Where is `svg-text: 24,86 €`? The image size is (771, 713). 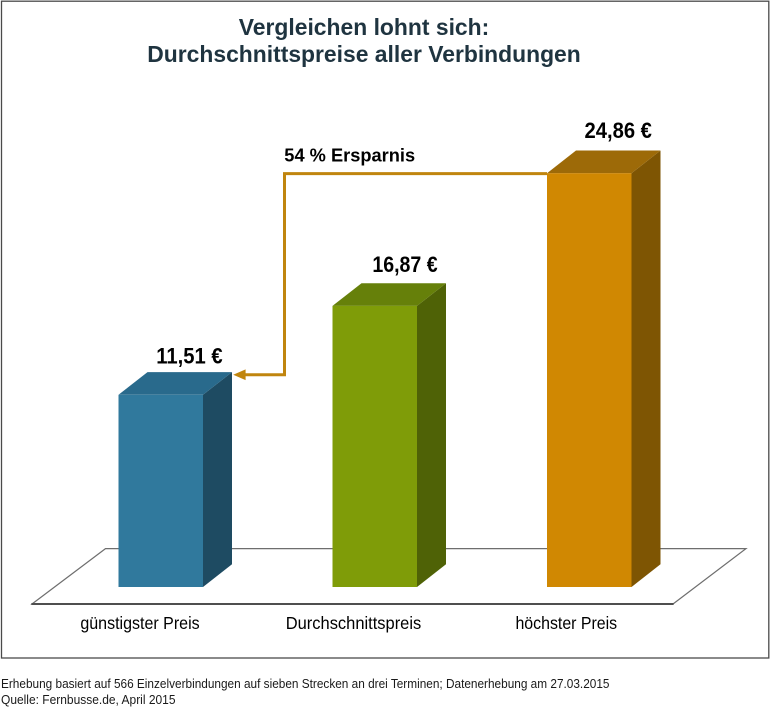 svg-text: 24,86 € is located at coordinates (618, 130).